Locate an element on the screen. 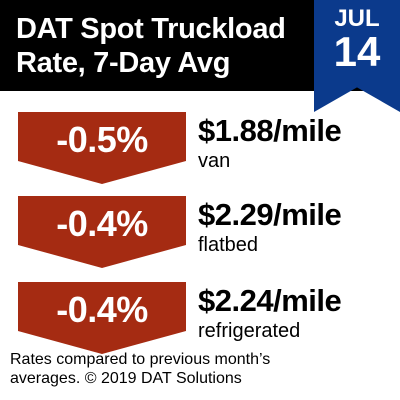 Image resolution: width=400 pixels, height=400 pixels. rate-value: $2.29/mile is located at coordinates (270, 214).